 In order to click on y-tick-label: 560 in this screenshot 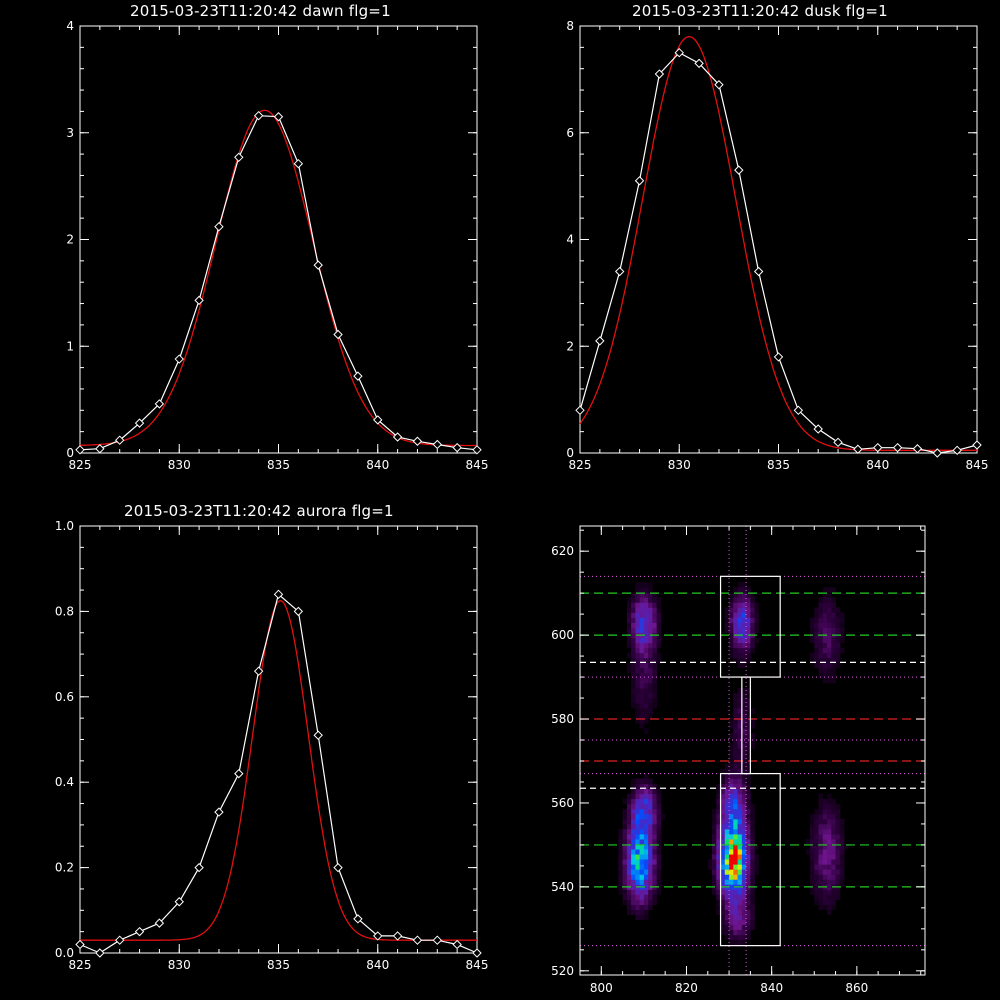, I will do `click(562, 803)`.